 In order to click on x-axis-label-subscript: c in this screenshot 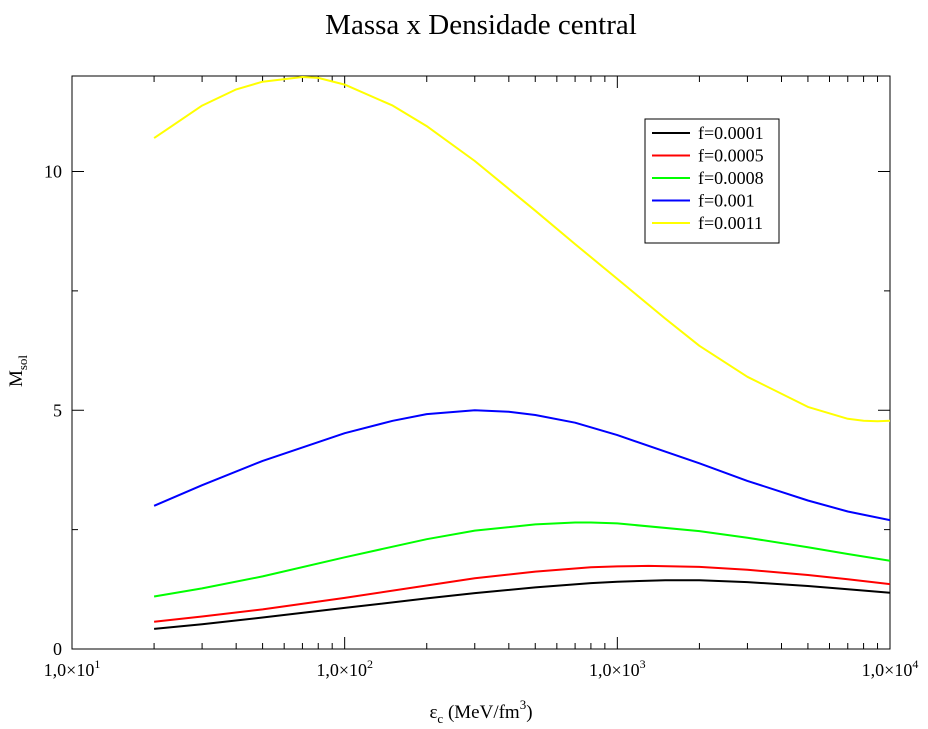, I will do `click(440, 718)`.